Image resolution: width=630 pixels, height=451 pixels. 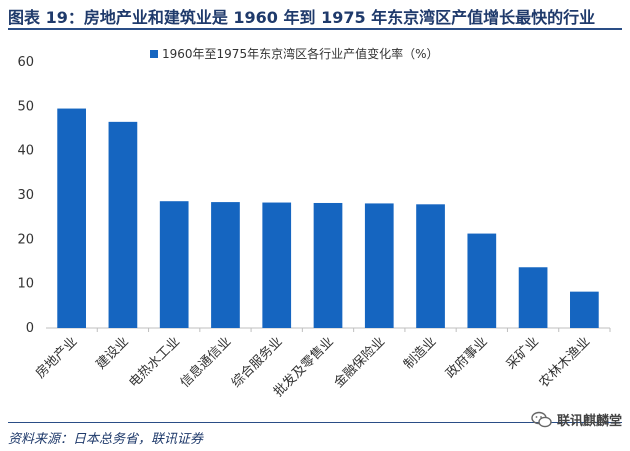 I want to click on x-tick-label: 制造业, so click(x=420, y=353).